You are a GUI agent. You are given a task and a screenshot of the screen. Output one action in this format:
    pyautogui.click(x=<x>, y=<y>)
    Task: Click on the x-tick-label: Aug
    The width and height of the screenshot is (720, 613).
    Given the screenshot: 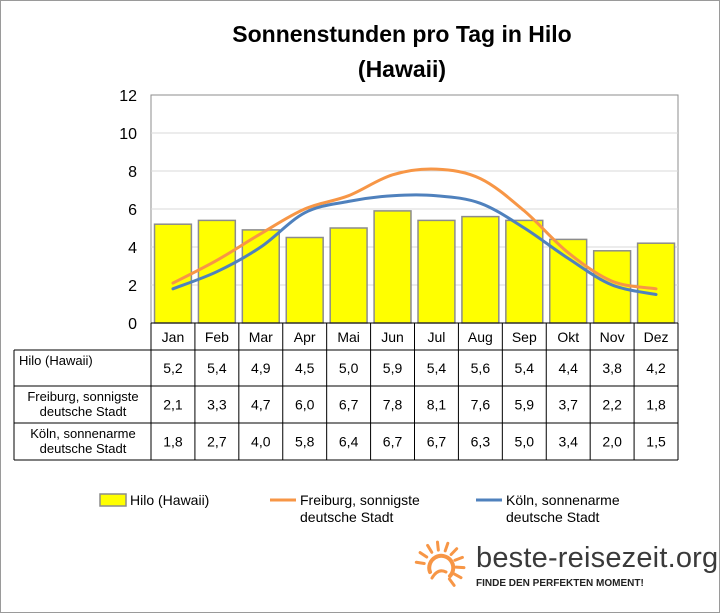 What is the action you would take?
    pyautogui.click(x=480, y=337)
    